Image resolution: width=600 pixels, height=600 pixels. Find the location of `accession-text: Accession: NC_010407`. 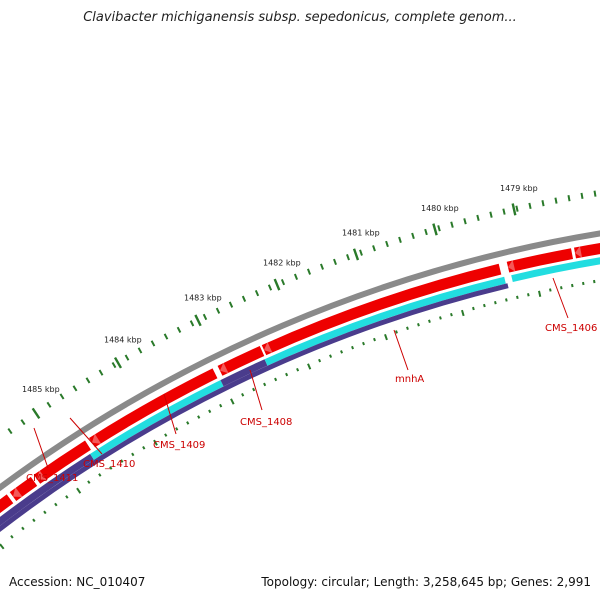

accession-text: Accession: NC_010407 is located at coordinates (77, 582).